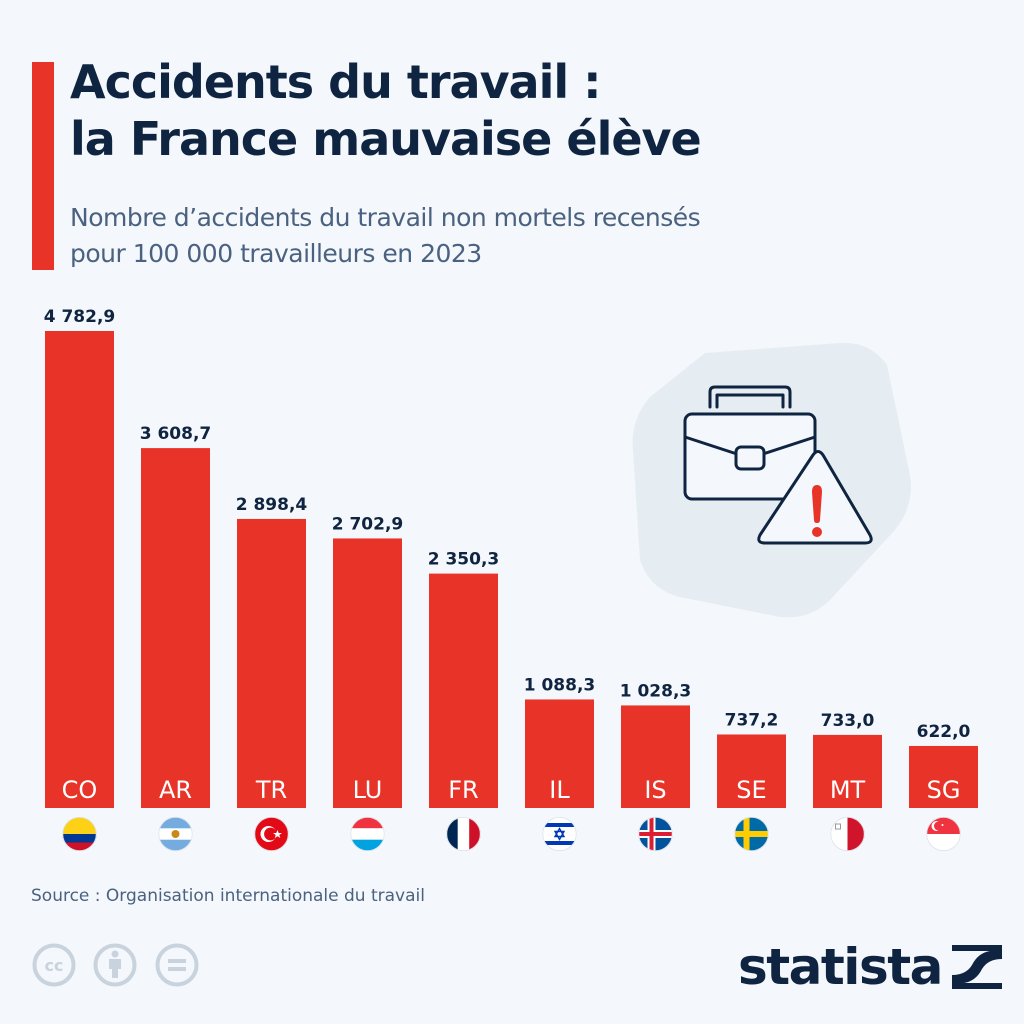 Image resolution: width=1024 pixels, height=1024 pixels. What do you see at coordinates (367, 673) in the screenshot?
I see `bar-lu` at bounding box center [367, 673].